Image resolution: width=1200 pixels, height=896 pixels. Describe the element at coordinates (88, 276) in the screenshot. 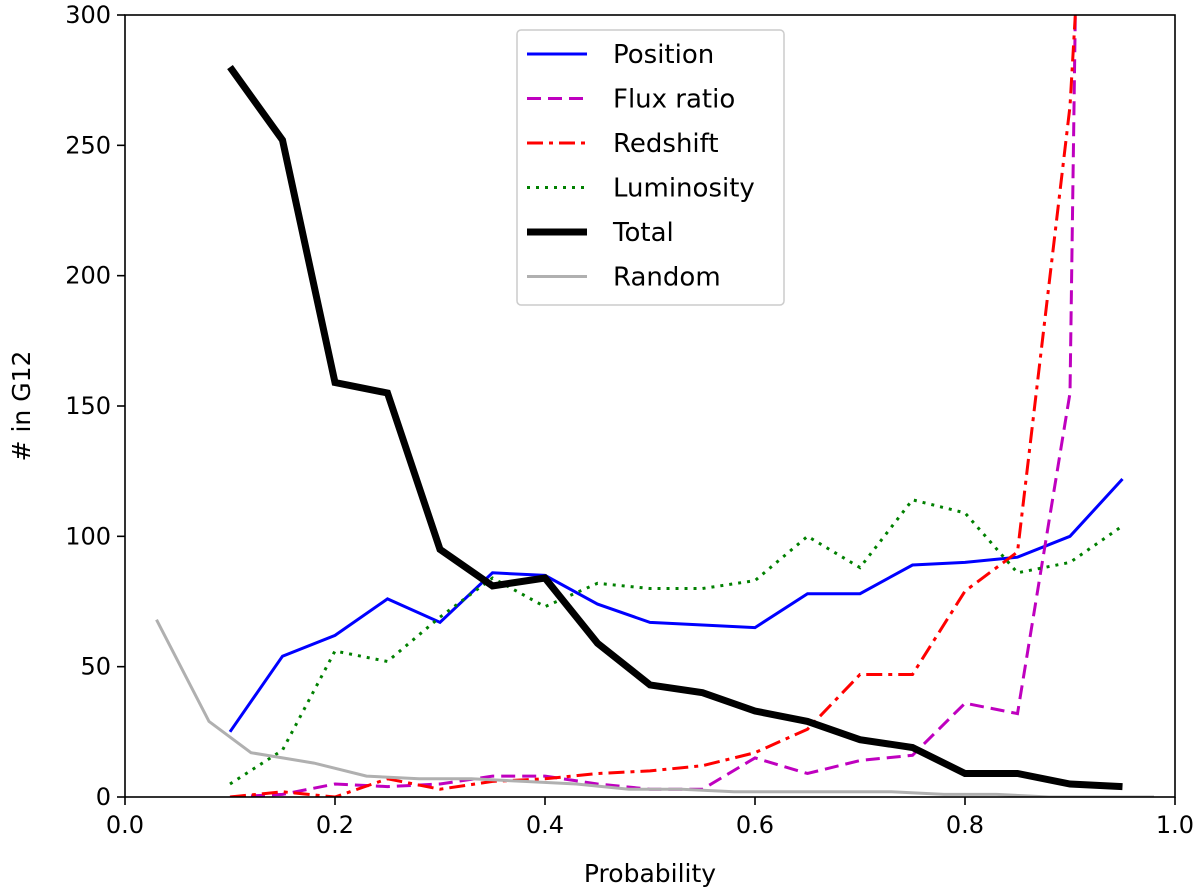

I see `y-tick-label: 200` at that location.